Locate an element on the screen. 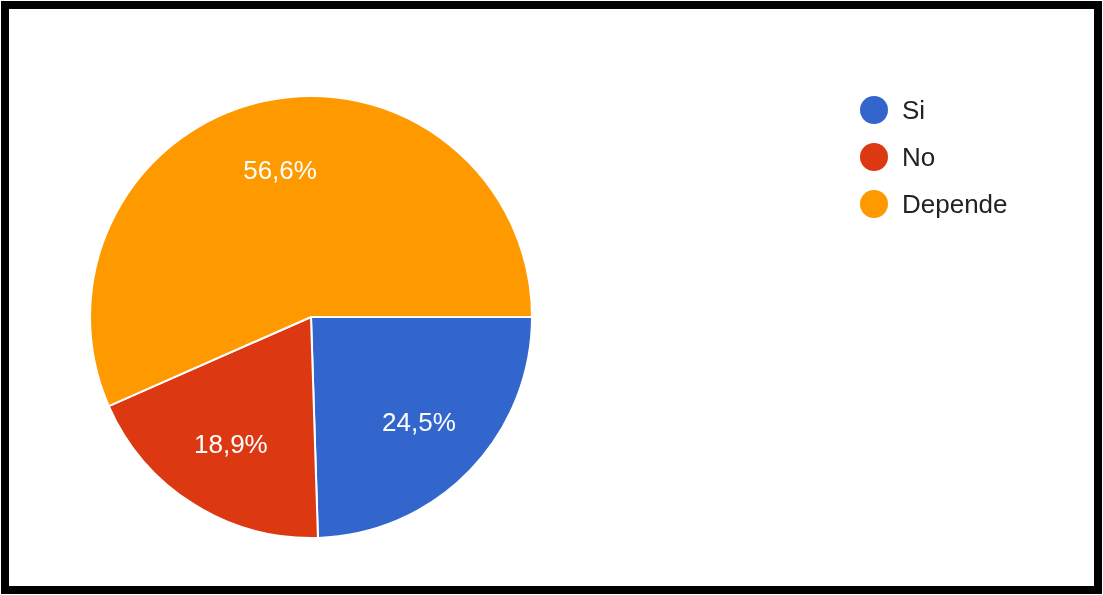  legend-label: No is located at coordinates (919, 157).